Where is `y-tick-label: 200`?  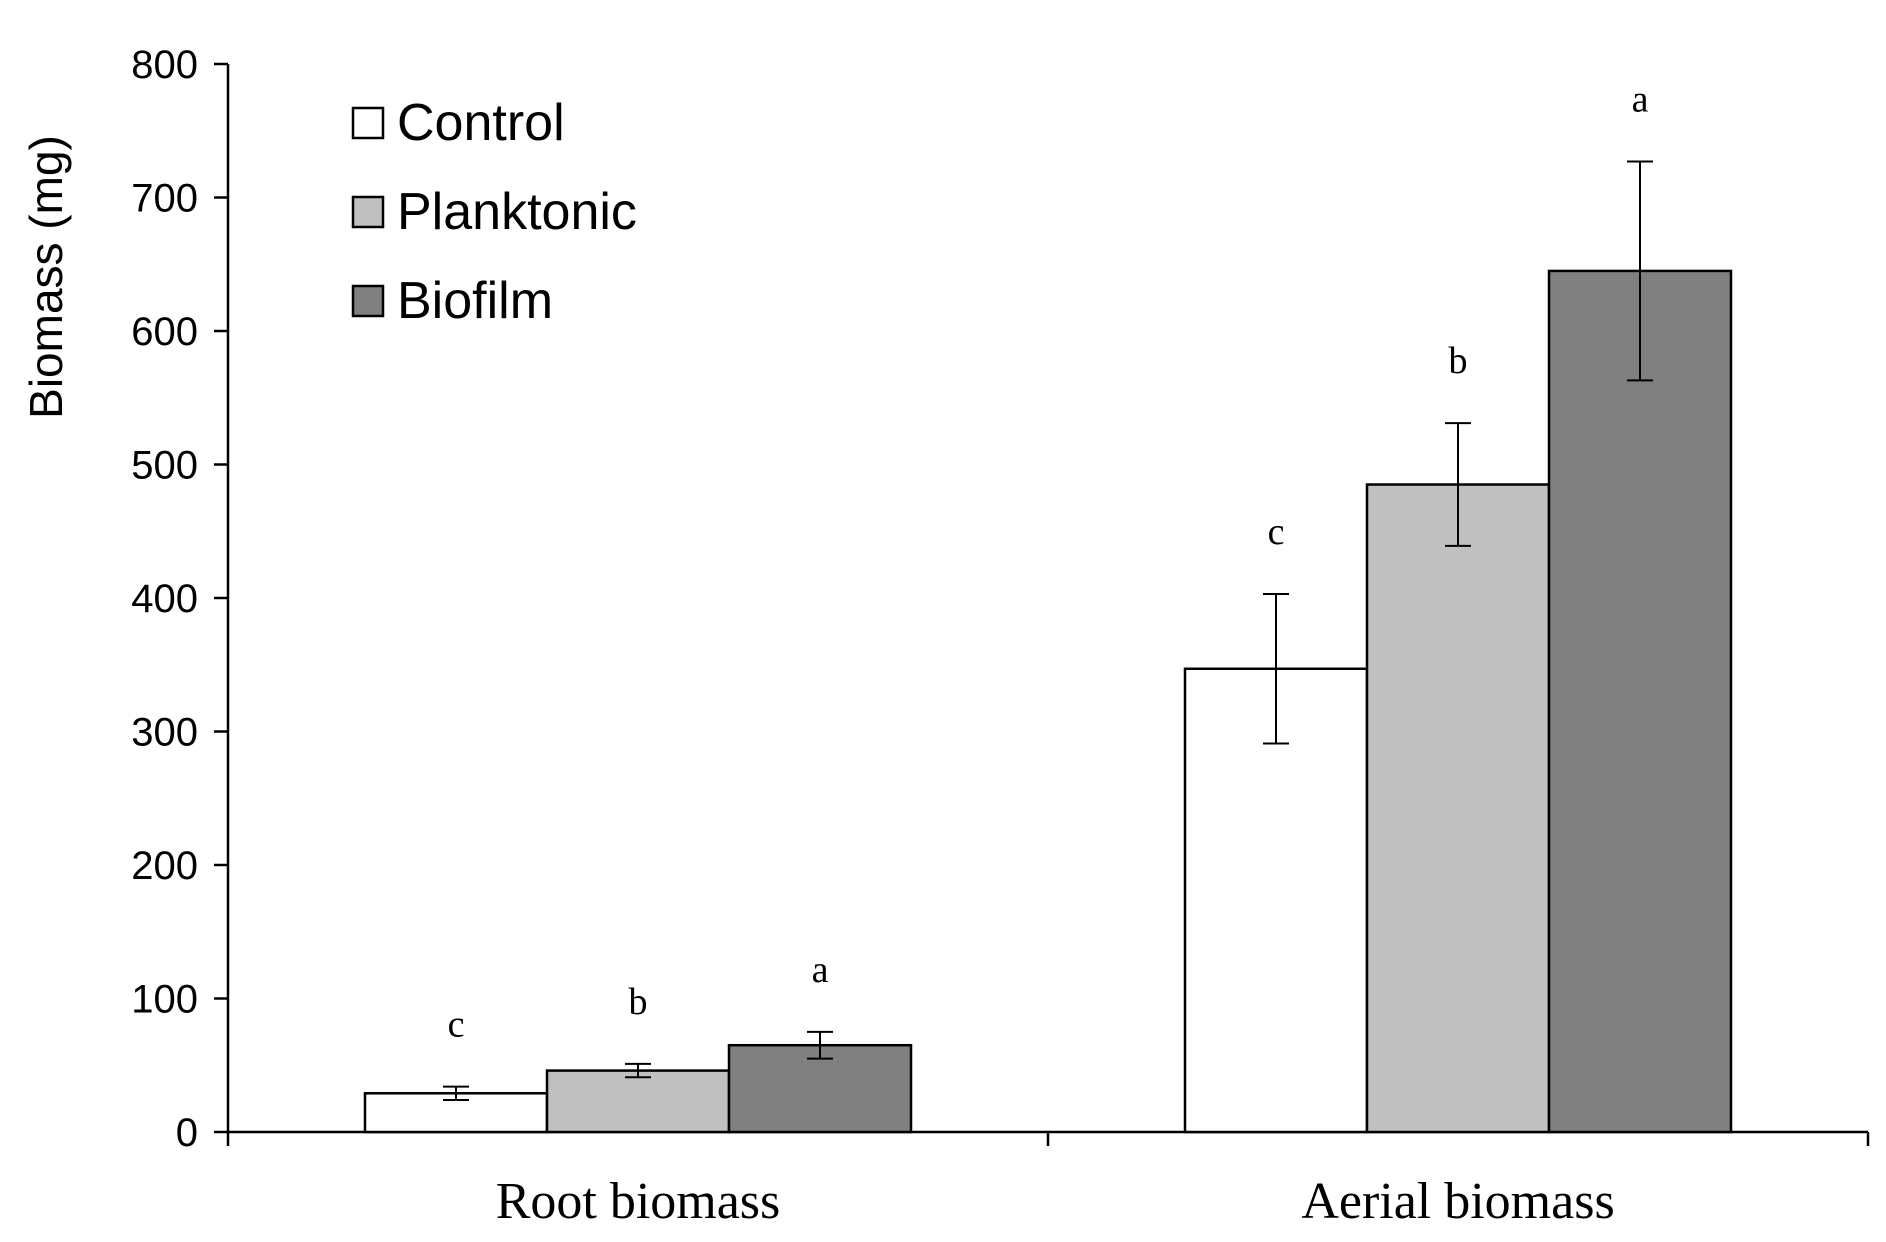 y-tick-label: 200 is located at coordinates (164, 866).